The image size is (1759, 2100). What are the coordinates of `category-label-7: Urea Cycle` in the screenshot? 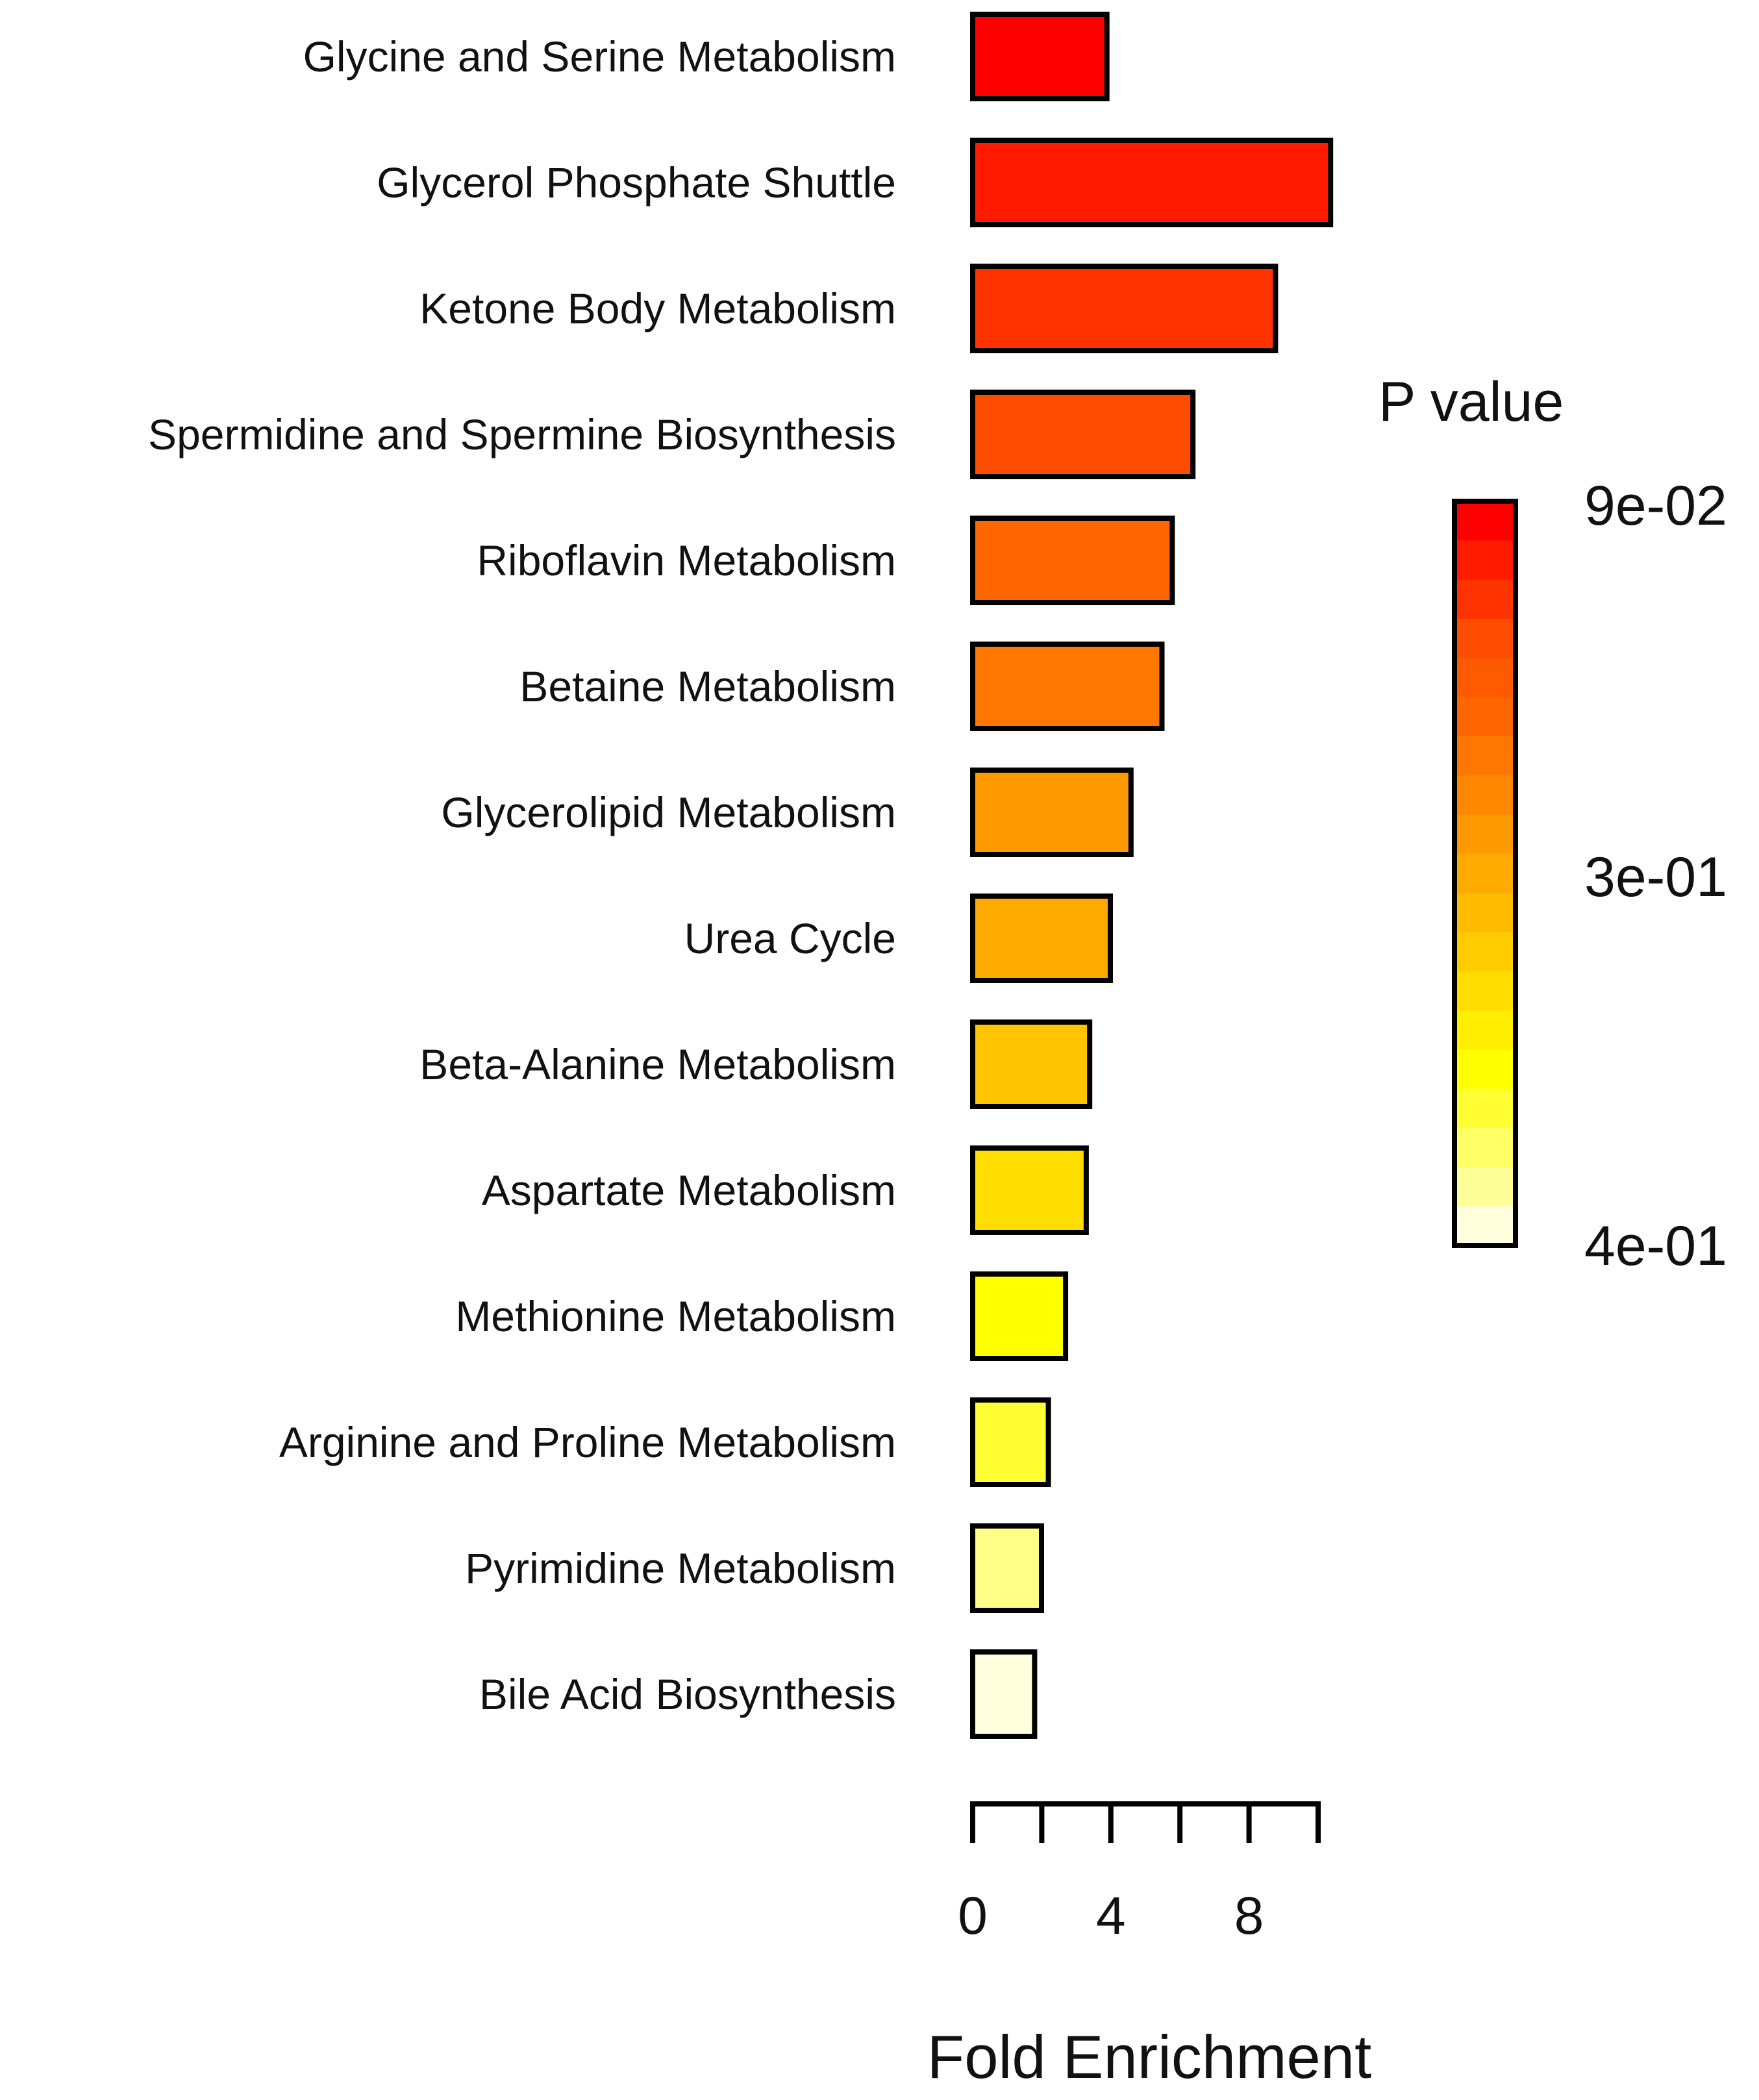 It's located at (790, 938).